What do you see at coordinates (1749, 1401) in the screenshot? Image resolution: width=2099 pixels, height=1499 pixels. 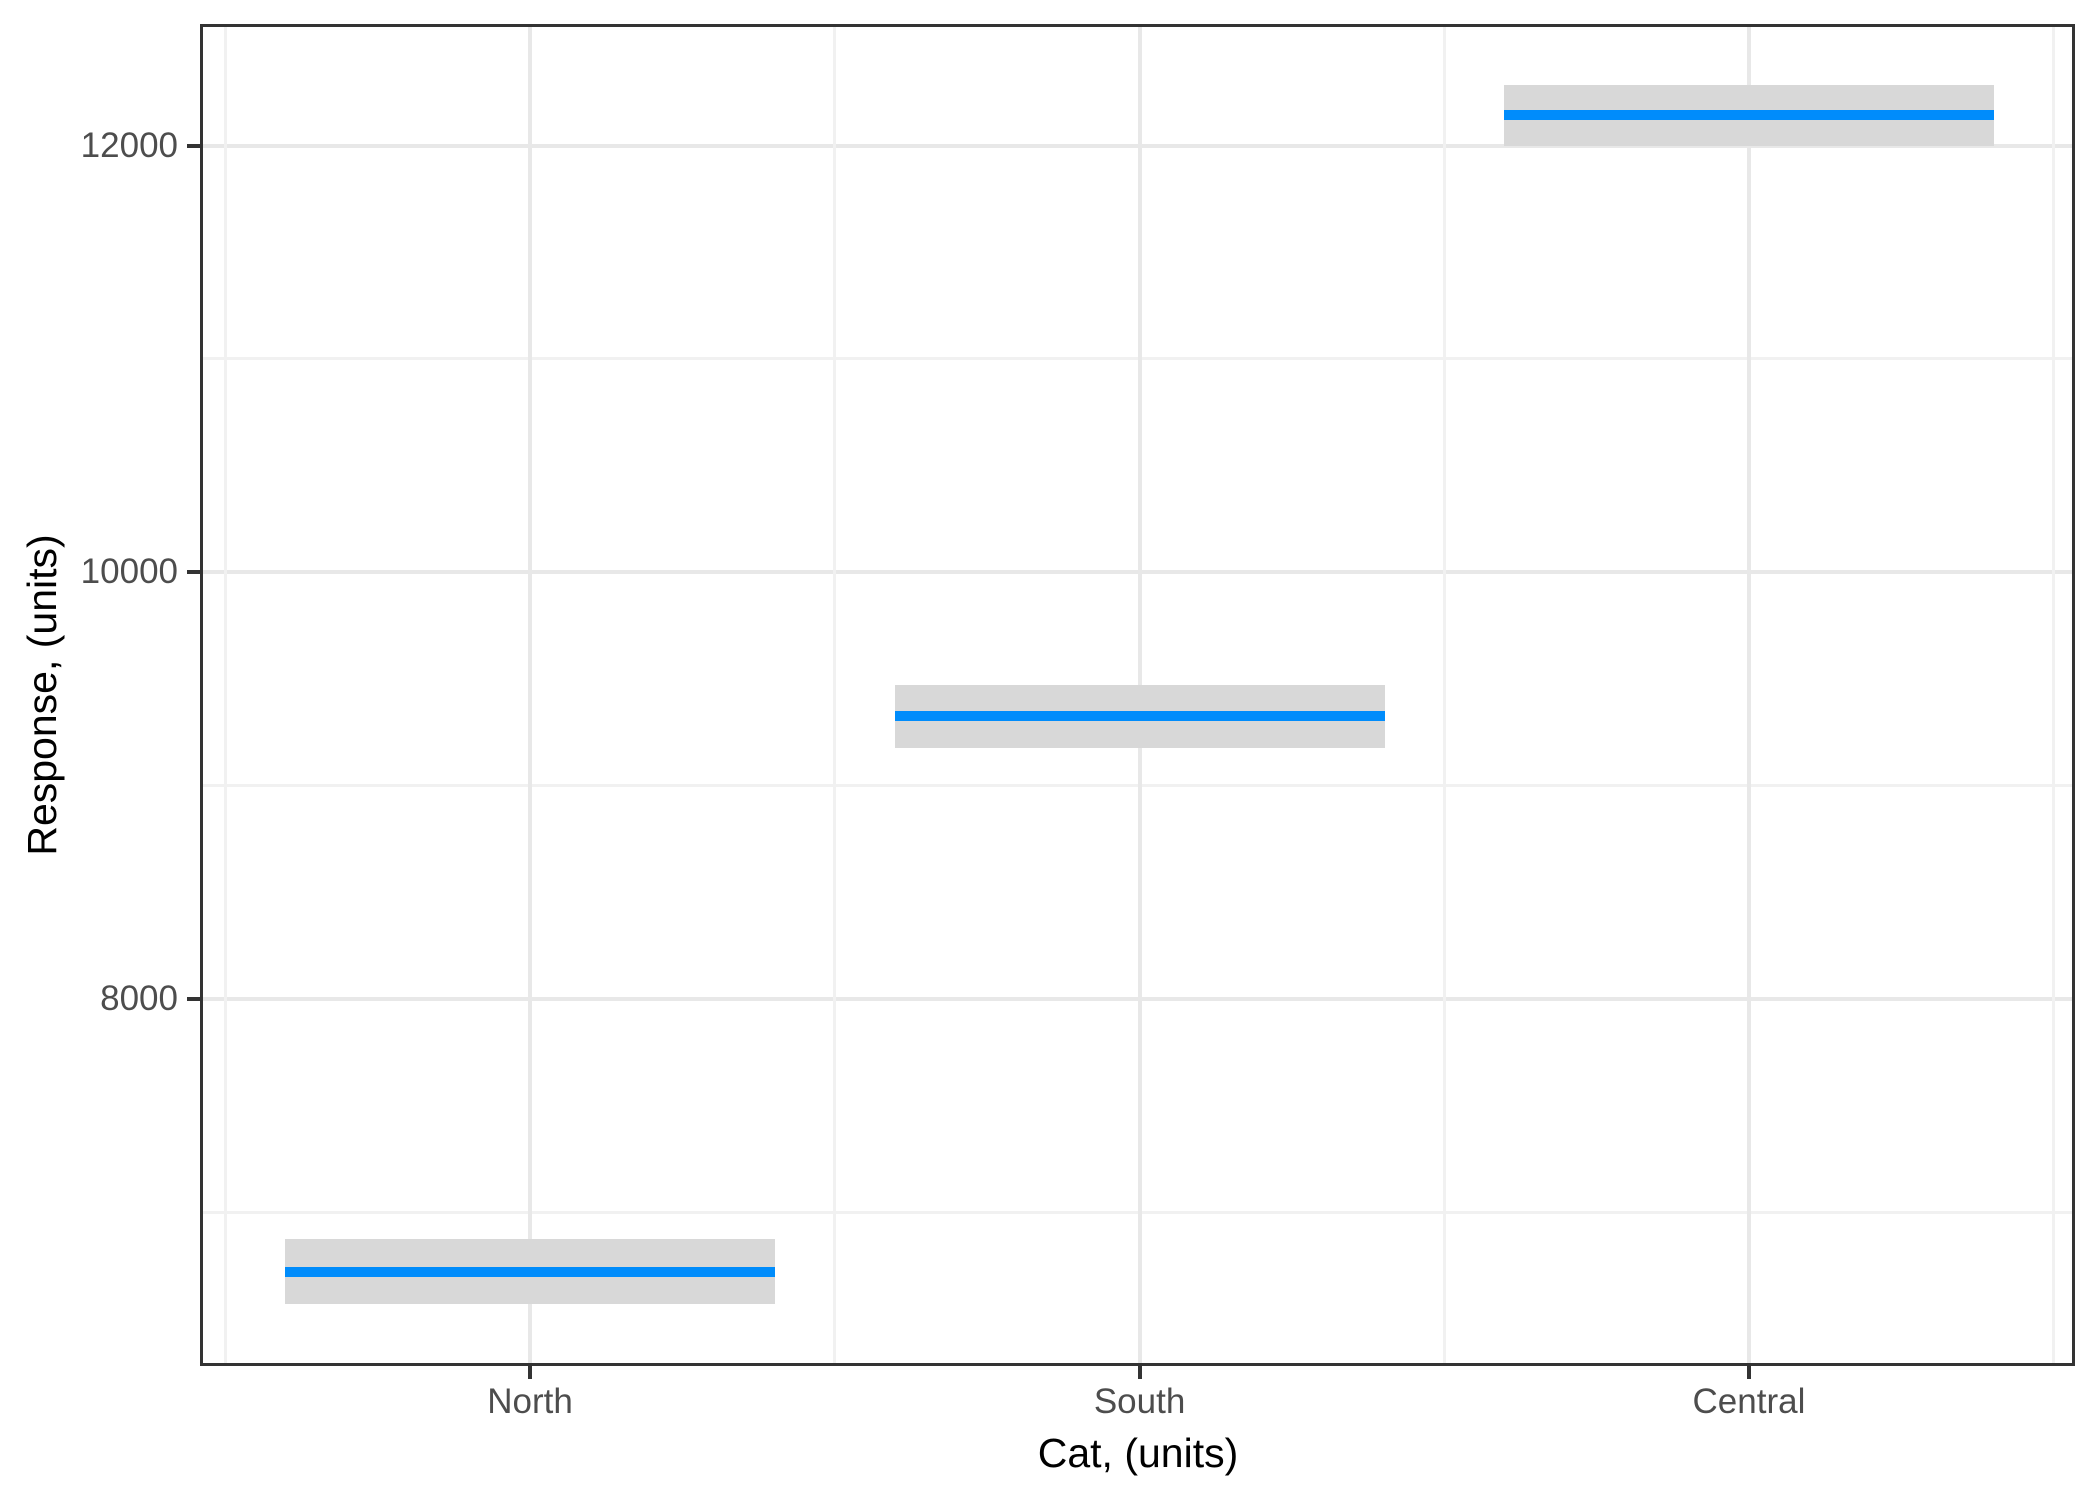 I see `x-tick-label: Central` at bounding box center [1749, 1401].